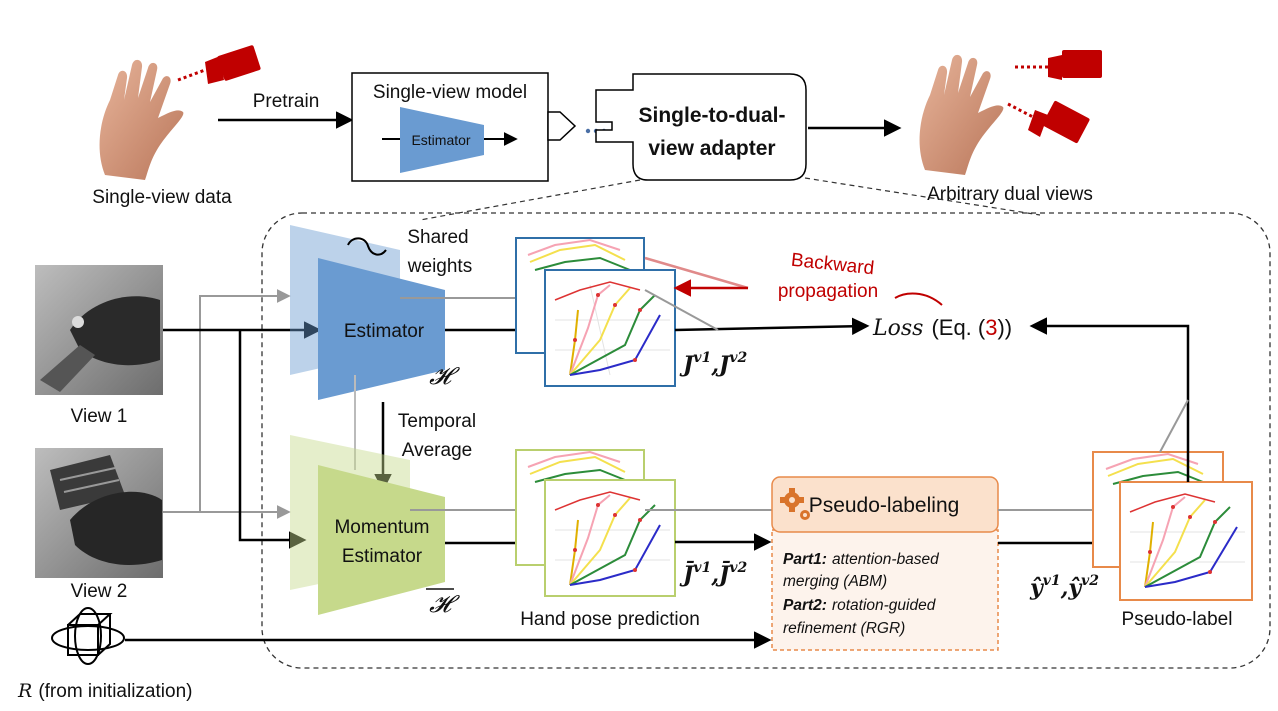 The height and width of the screenshot is (711, 1278). I want to click on j-symbol-2: J, so click(723, 365).